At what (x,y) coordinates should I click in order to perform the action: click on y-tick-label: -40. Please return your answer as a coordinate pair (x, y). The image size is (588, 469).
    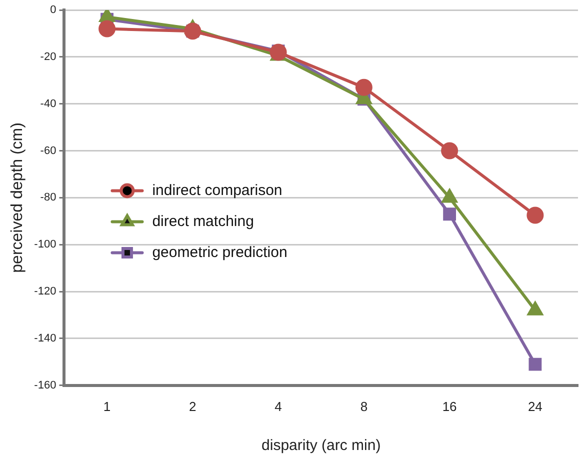
    Looking at the image, I should click on (48, 104).